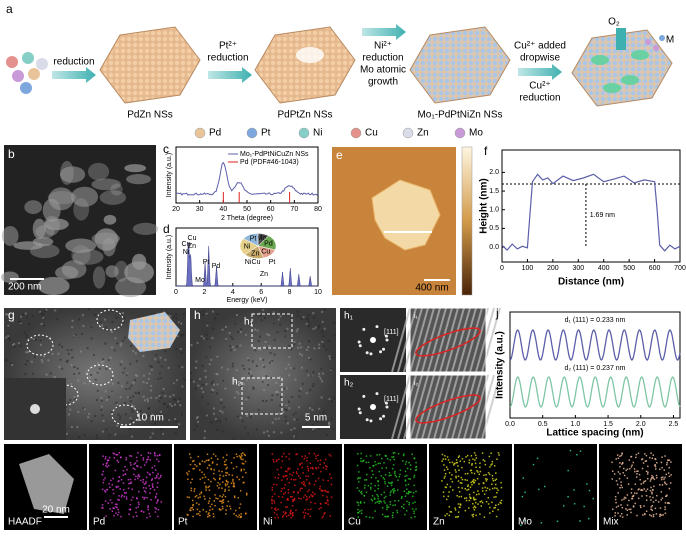  What do you see at coordinates (200, 209) in the screenshot?
I see `x-tick-label: 30` at bounding box center [200, 209].